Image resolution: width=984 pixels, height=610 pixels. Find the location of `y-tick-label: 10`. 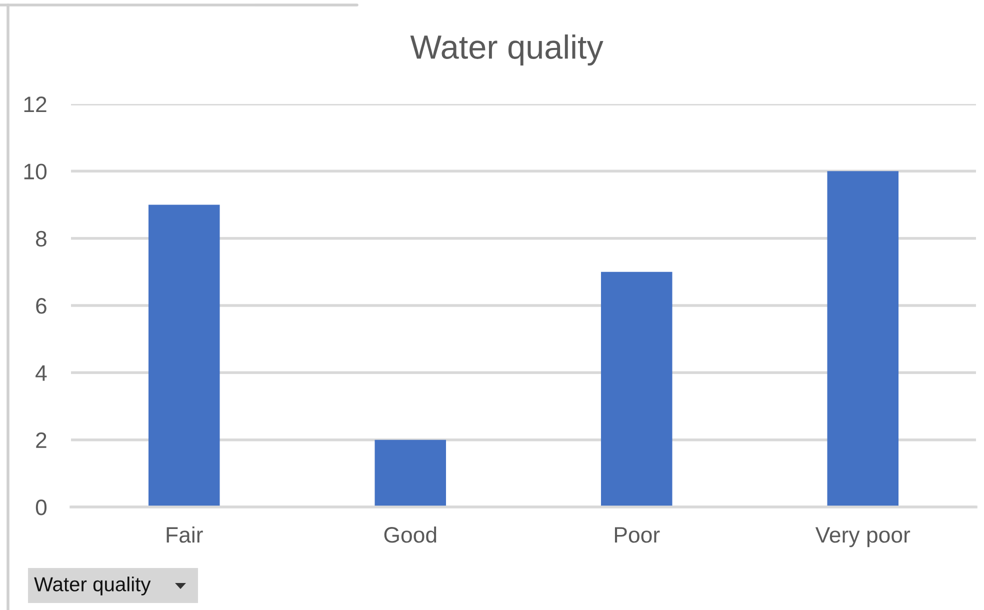

y-tick-label: 10 is located at coordinates (35, 172).